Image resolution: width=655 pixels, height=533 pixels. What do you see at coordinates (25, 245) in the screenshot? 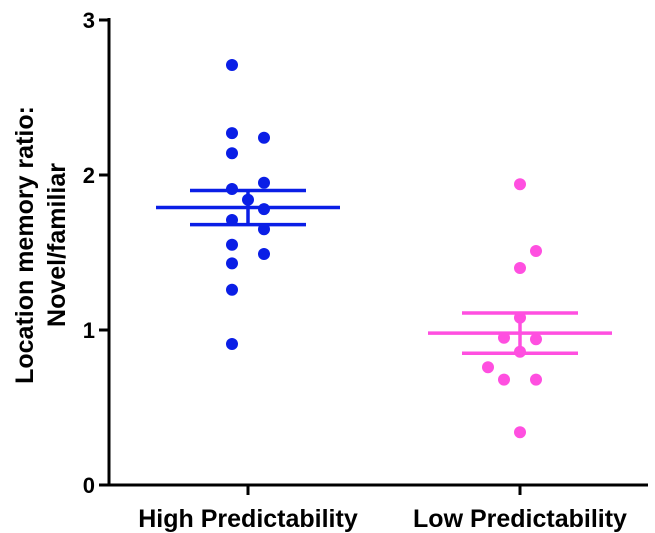
I see `y-axis-title-line-1: Location memory ratio:` at bounding box center [25, 245].